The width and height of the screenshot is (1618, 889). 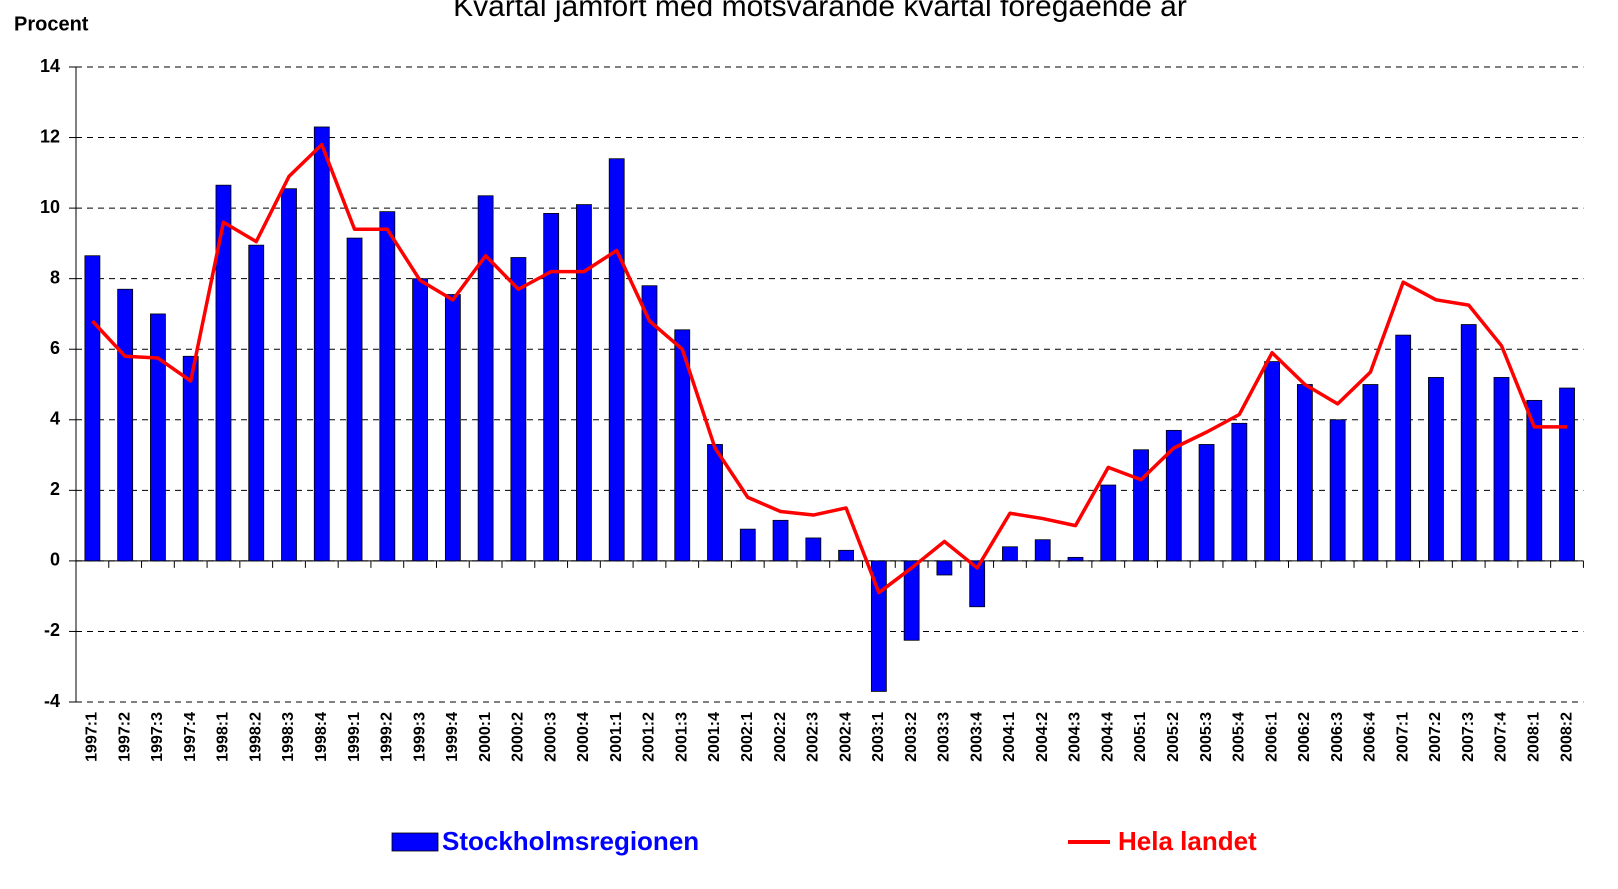 I want to click on y-tick-label: 2, so click(x=55, y=489).